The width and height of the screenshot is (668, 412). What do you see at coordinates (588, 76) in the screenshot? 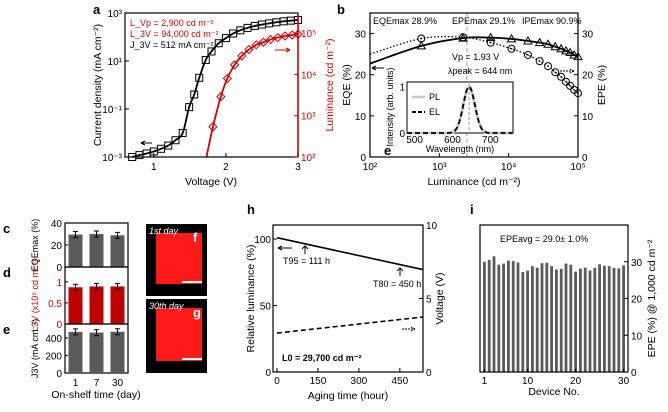
I see `y2-tick-label: 20` at bounding box center [588, 76].